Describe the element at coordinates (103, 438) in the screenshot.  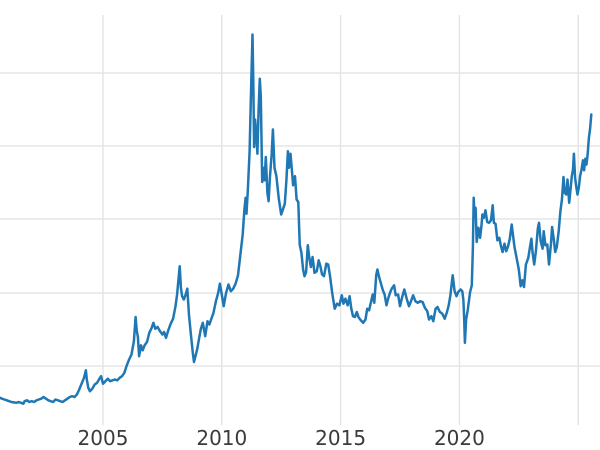
I see `x-tick-label: 2005` at that location.